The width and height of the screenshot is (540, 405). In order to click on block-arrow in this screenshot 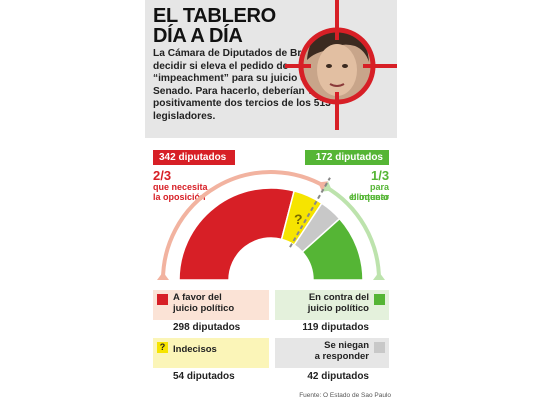, I will do `click(352, 232)`.